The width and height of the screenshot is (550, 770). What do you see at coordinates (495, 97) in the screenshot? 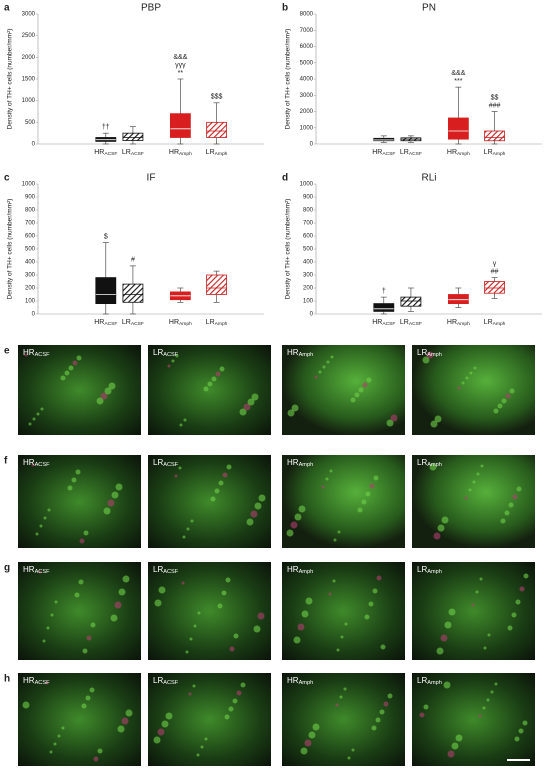
I see `annotation: $$` at bounding box center [495, 97].